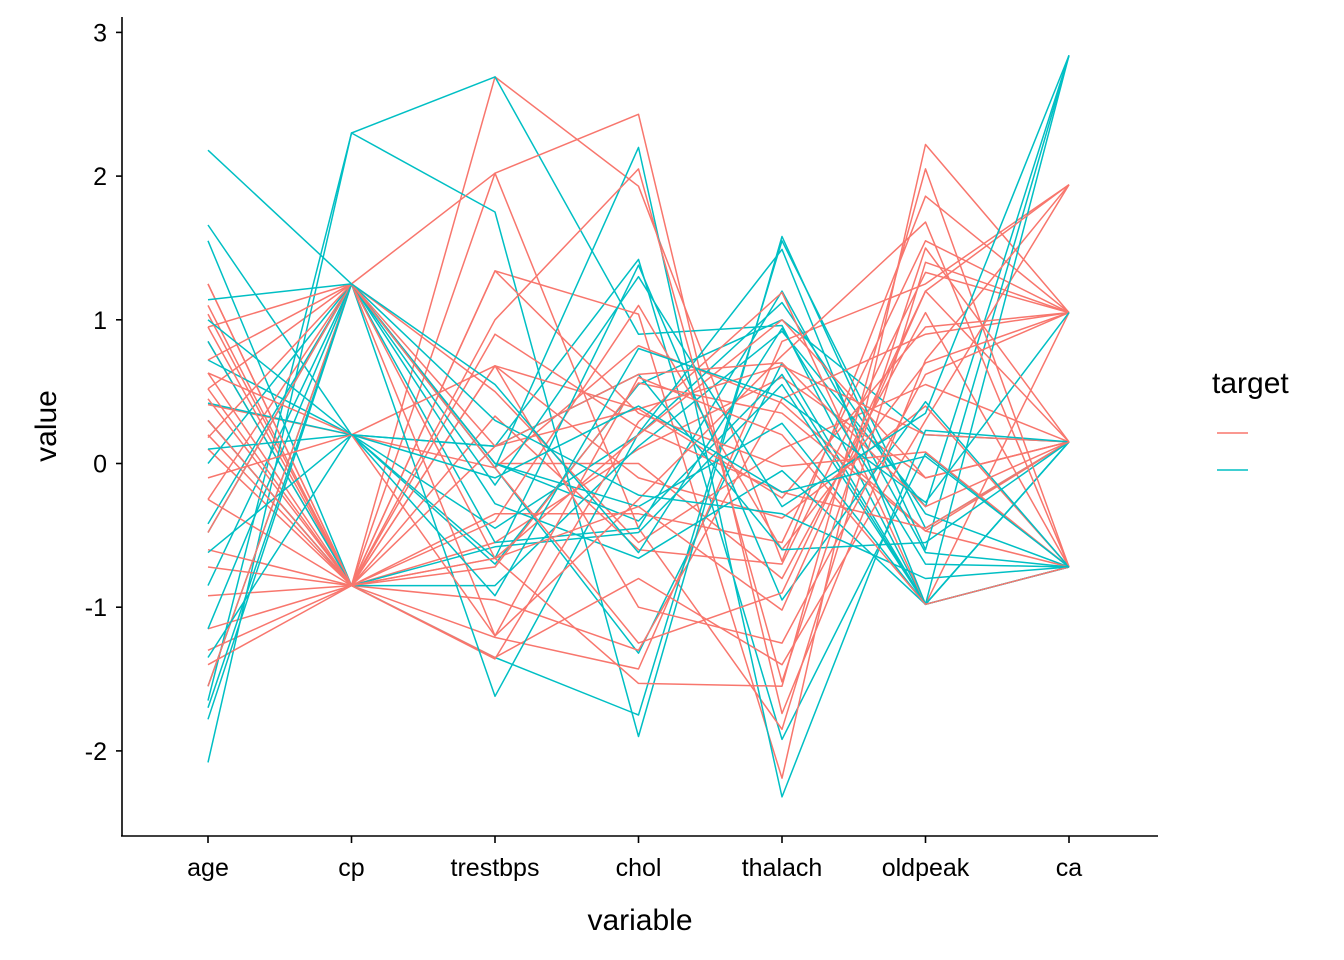 The height and width of the screenshot is (960, 1344). What do you see at coordinates (351, 868) in the screenshot?
I see `x-tick-label-cp: cp` at bounding box center [351, 868].